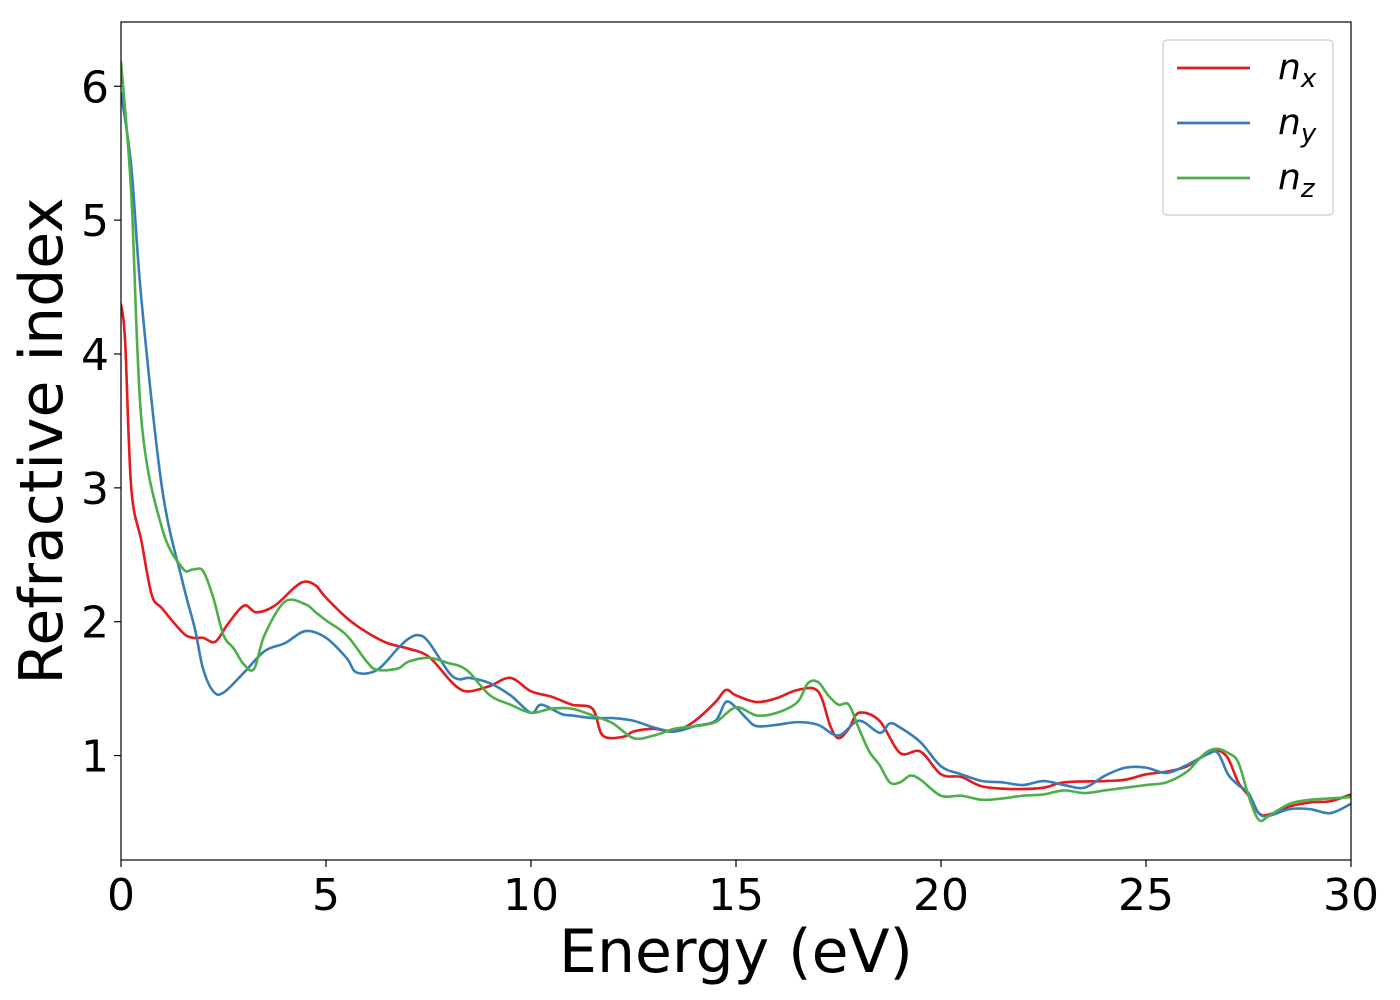 The width and height of the screenshot is (1400, 1000). What do you see at coordinates (95, 221) in the screenshot?
I see `y-tick-label: 5` at bounding box center [95, 221].